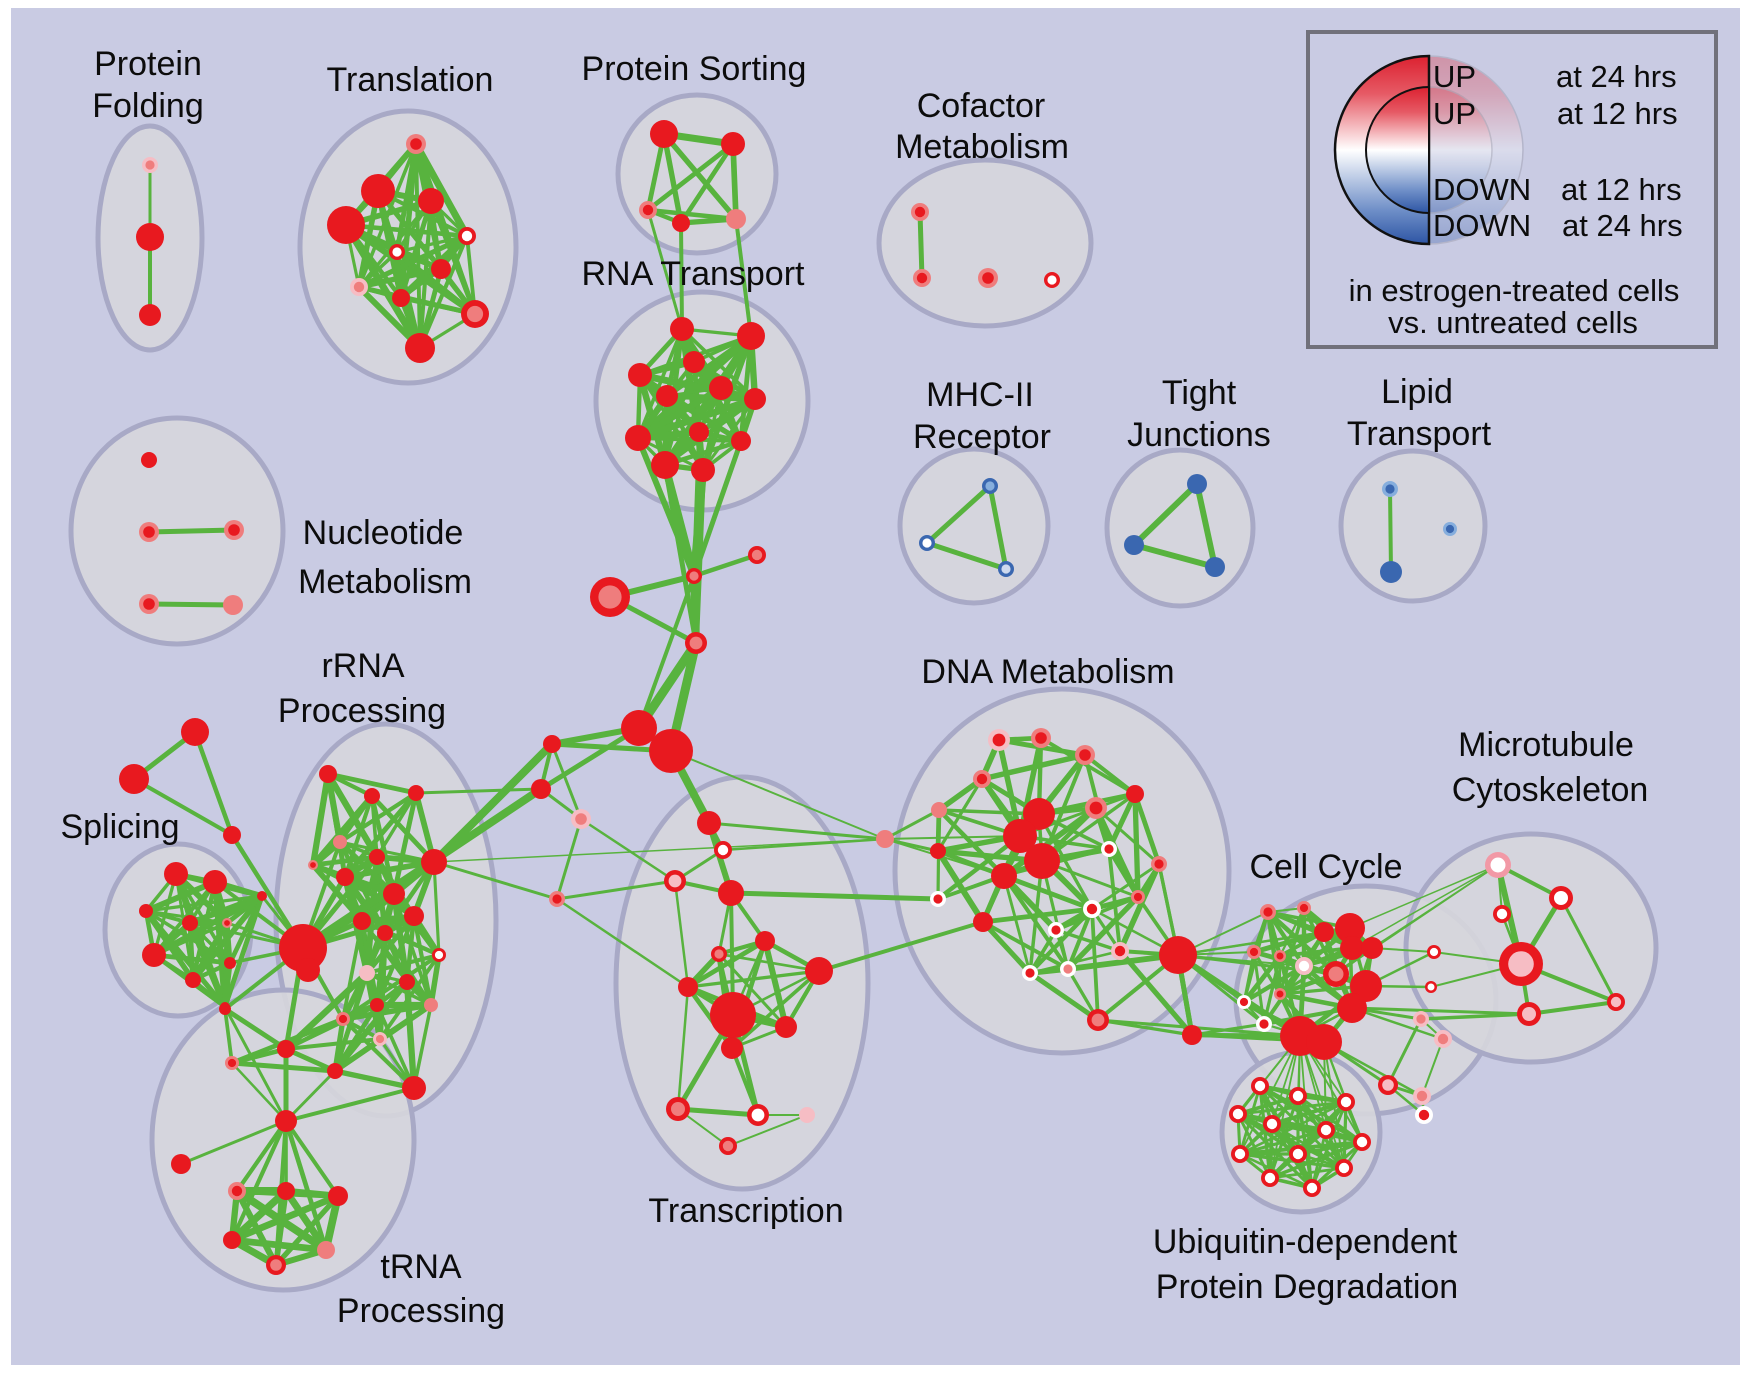 This screenshot has width=1750, height=1376. What do you see at coordinates (1417, 392) in the screenshot?
I see `svg-text: Lipid` at bounding box center [1417, 392].